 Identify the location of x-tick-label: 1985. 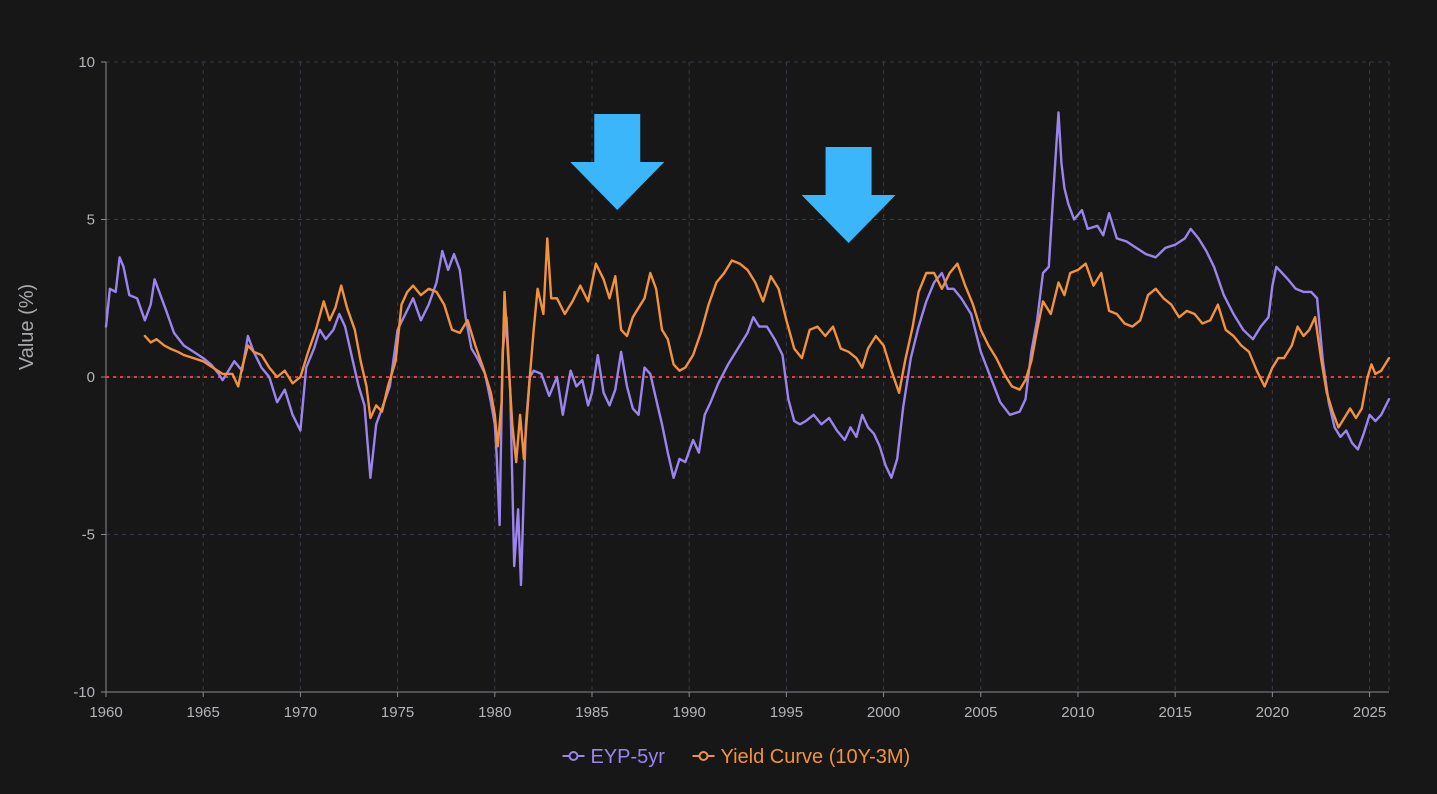
(591, 712).